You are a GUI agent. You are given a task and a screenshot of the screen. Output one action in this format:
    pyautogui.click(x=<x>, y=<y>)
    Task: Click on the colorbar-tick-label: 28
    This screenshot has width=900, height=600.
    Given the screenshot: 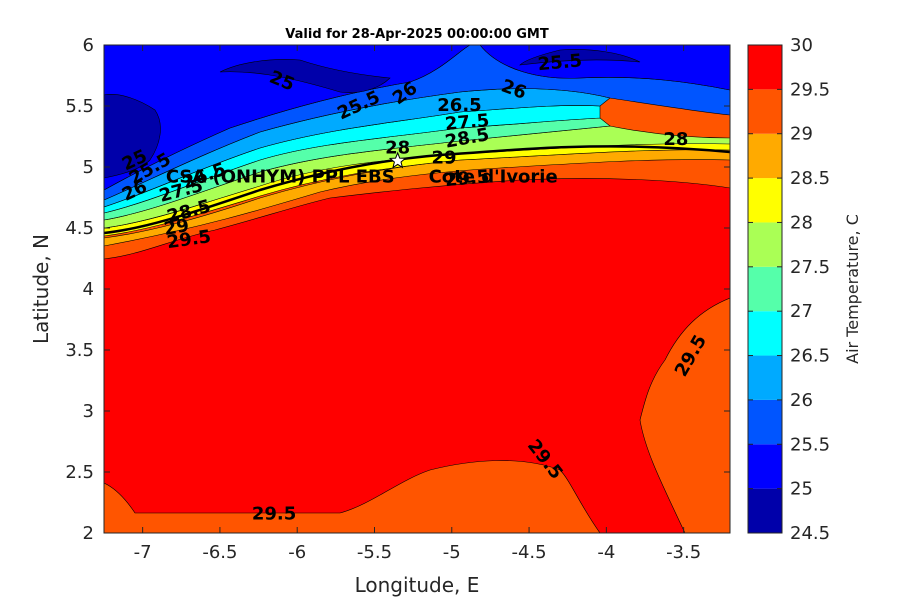 What is the action you would take?
    pyautogui.click(x=801, y=222)
    